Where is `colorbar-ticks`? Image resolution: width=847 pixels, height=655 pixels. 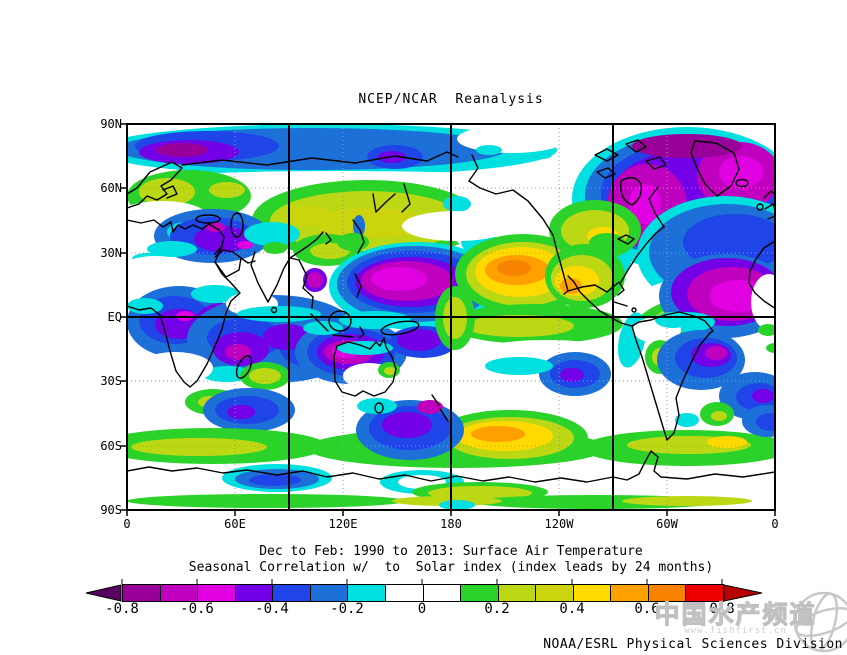 colorbar-ticks is located at coordinates (422, 581).